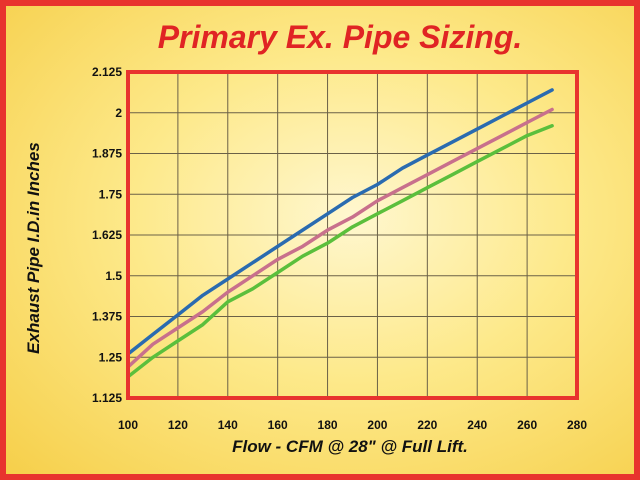 The image size is (640, 480). Describe the element at coordinates (33, 248) in the screenshot. I see `y-axis-title: Exhaust Pipe I.D.in Inches` at that location.